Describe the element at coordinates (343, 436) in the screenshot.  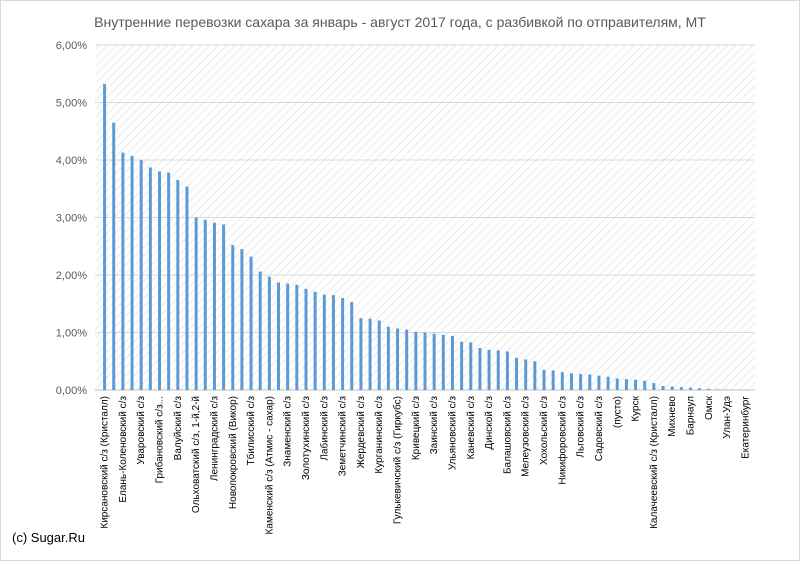
I see `x-tick-label: Земетчинский с/з` at that location.